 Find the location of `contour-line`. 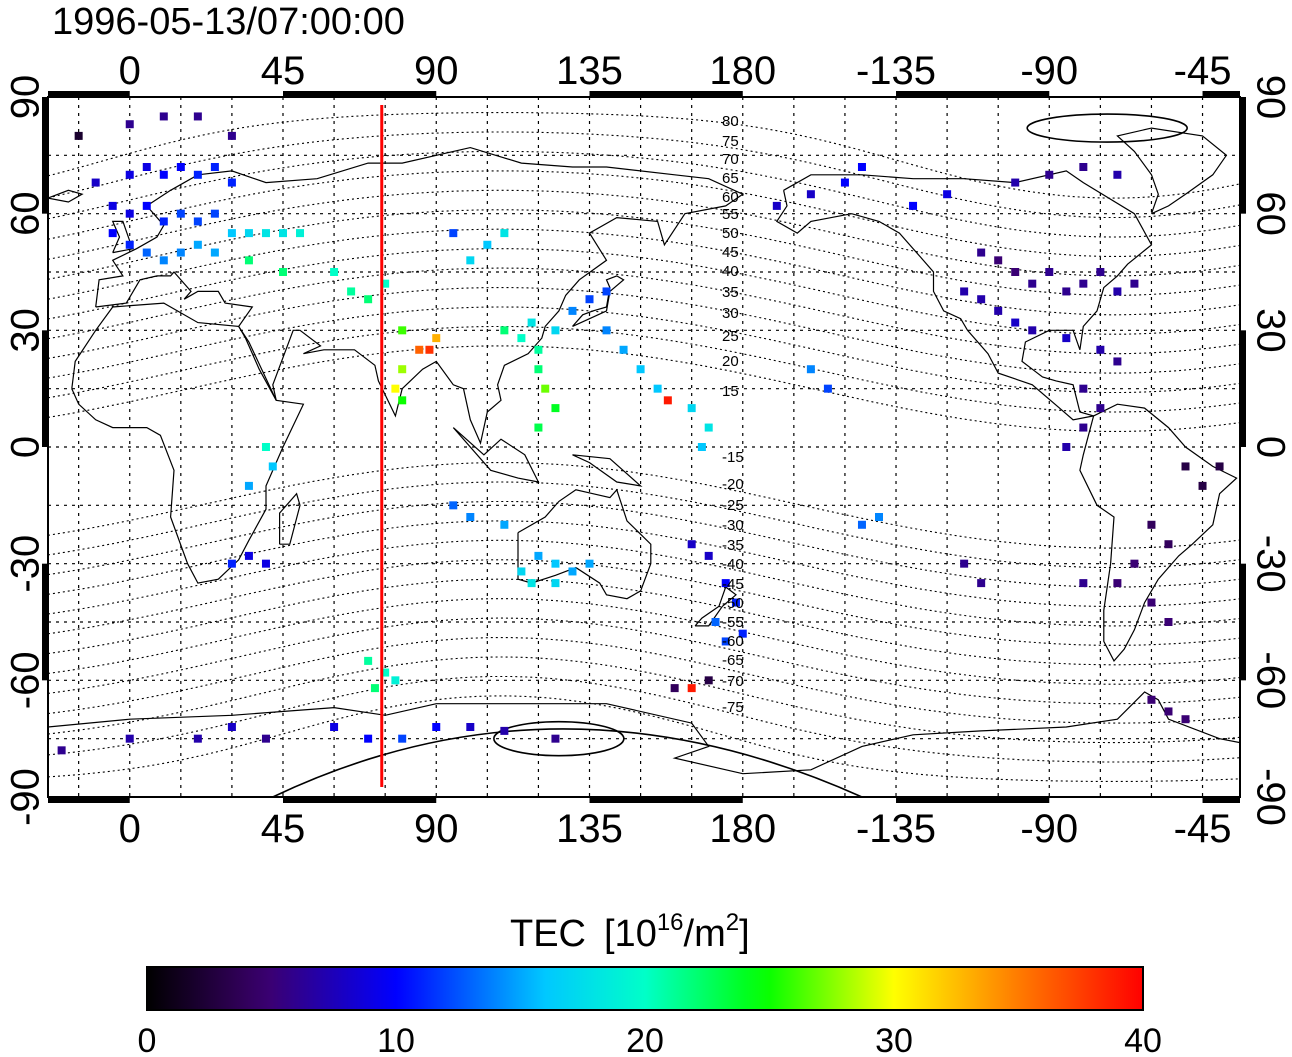

contour-line is located at coordinates (644, 738).